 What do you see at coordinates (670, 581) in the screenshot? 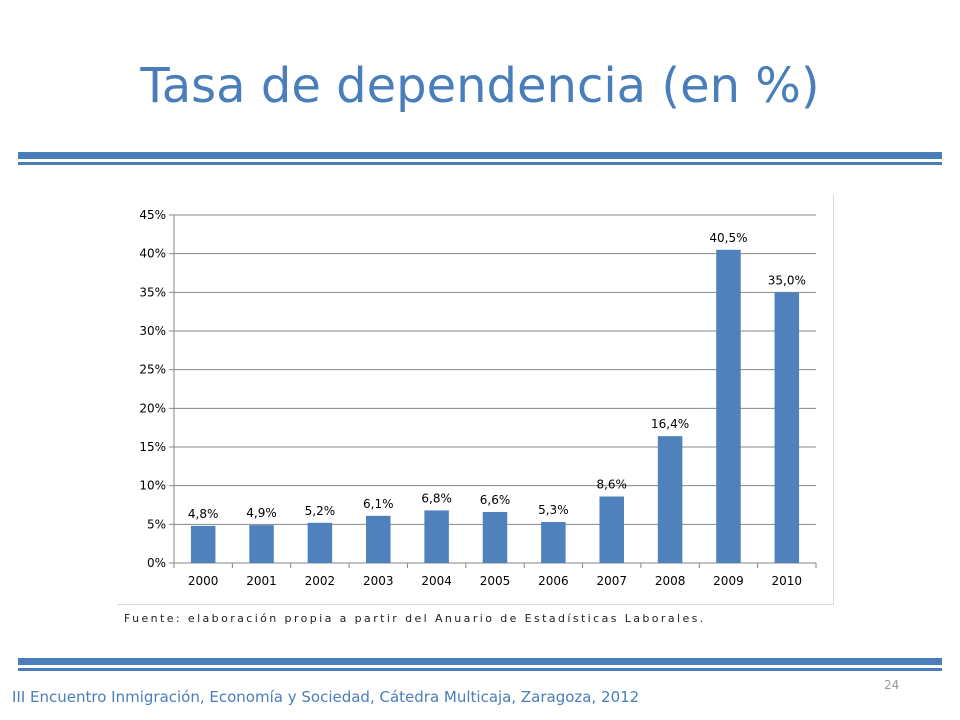
I see `x-tick-label: 2008` at bounding box center [670, 581].